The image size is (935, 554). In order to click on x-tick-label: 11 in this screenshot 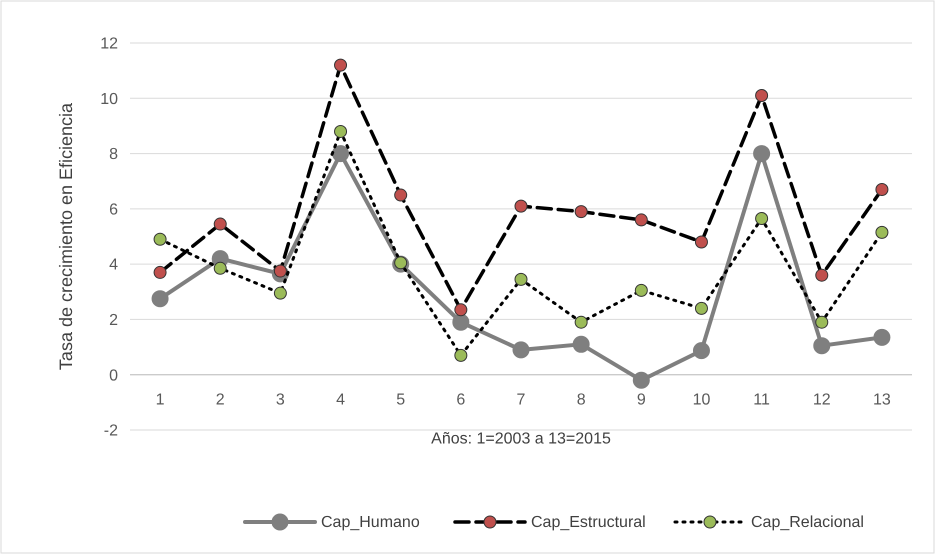, I will do `click(761, 400)`.